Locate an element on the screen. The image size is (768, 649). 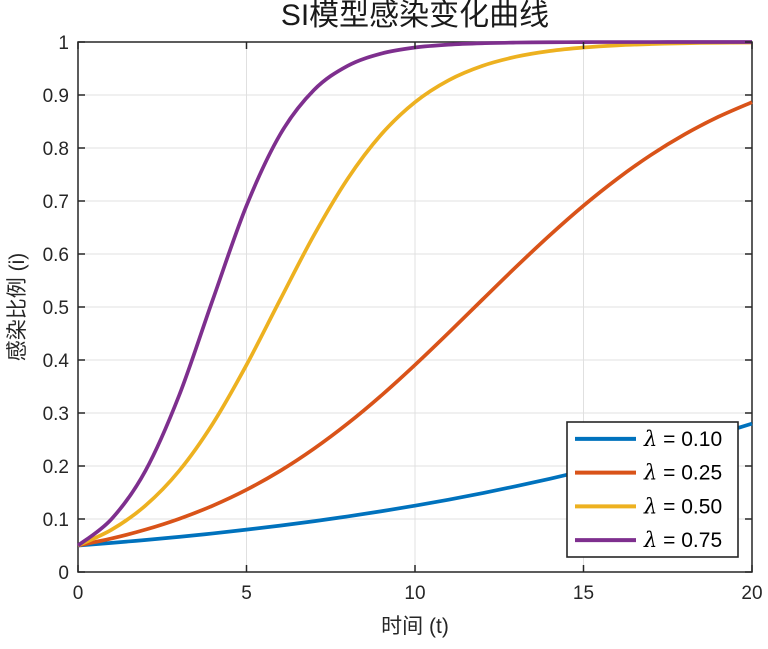
legend: λ = 0.10 λ = 0.25 λ = 0.50 λ = 0.75 is located at coordinates (652, 489).